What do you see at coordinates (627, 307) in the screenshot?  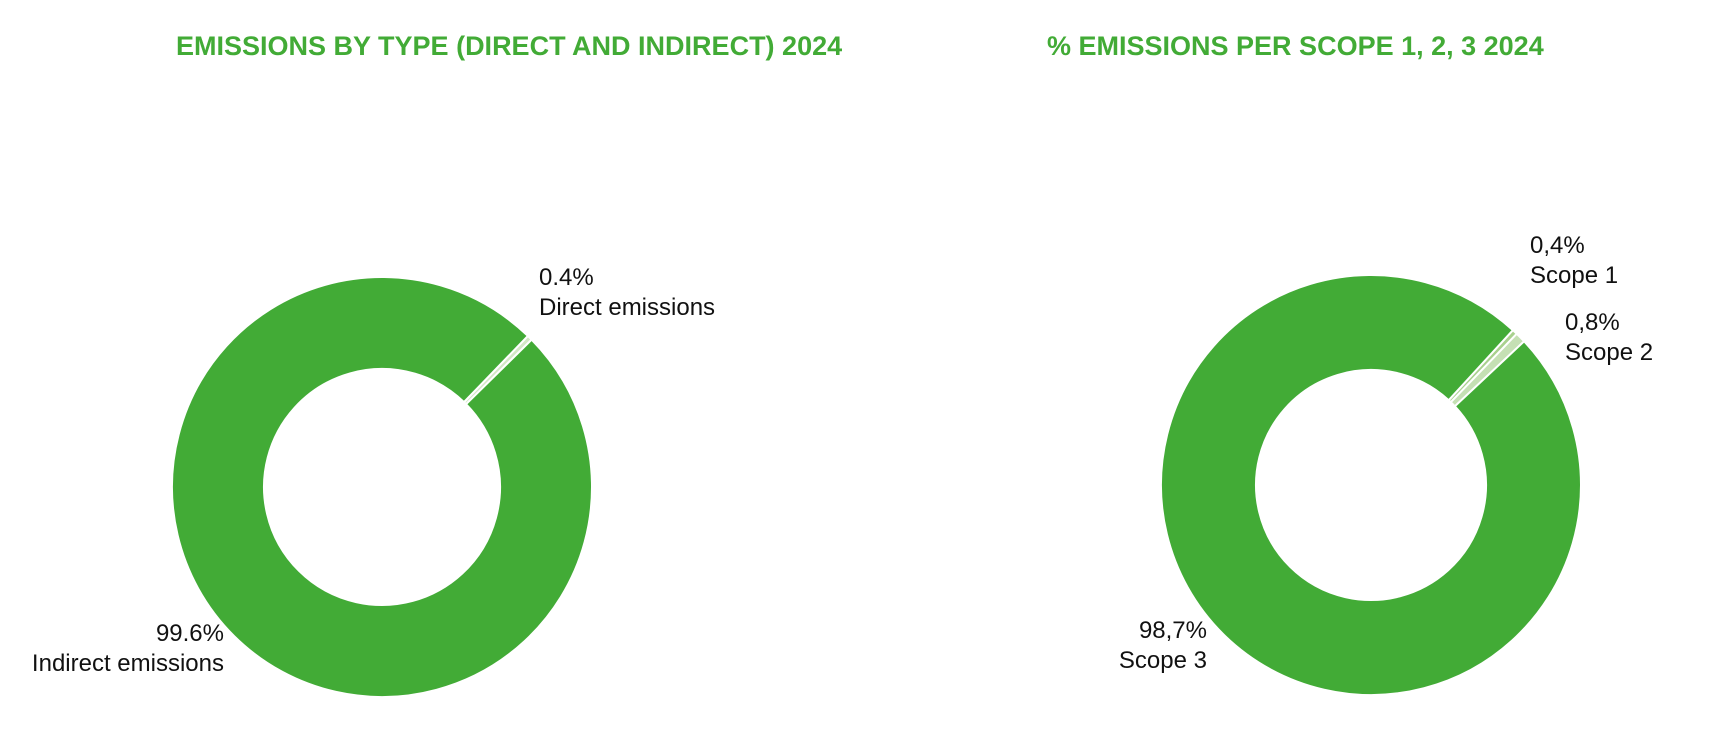 I see `category-label: Direct emissions` at bounding box center [627, 307].